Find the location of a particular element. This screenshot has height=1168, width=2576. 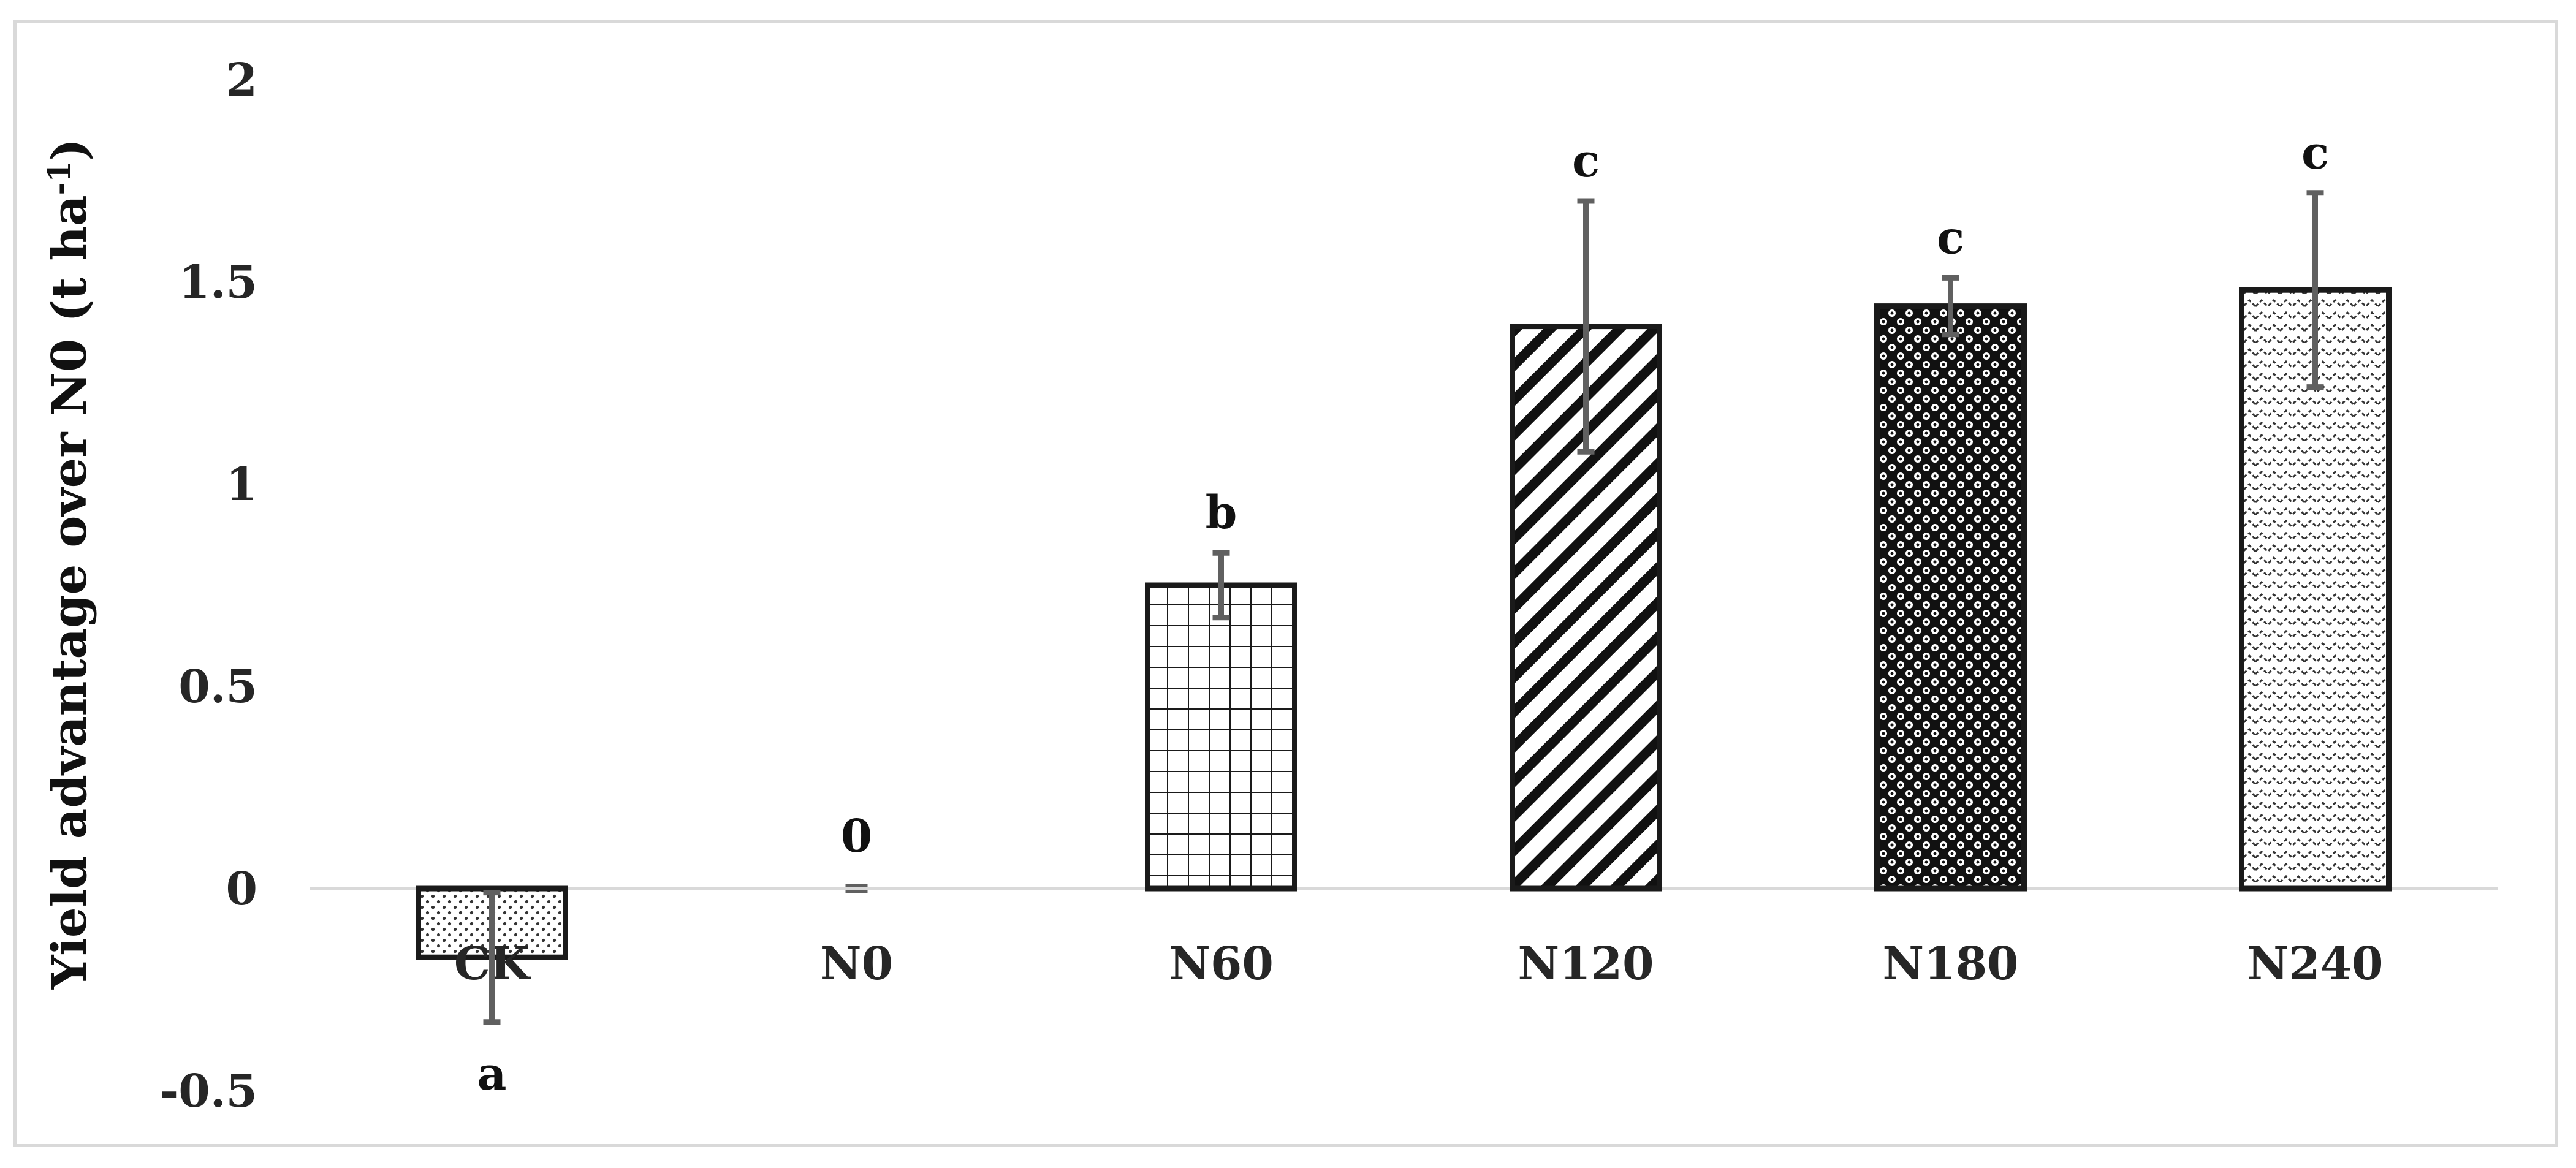

error-bar-n60 is located at coordinates (1221, 585).